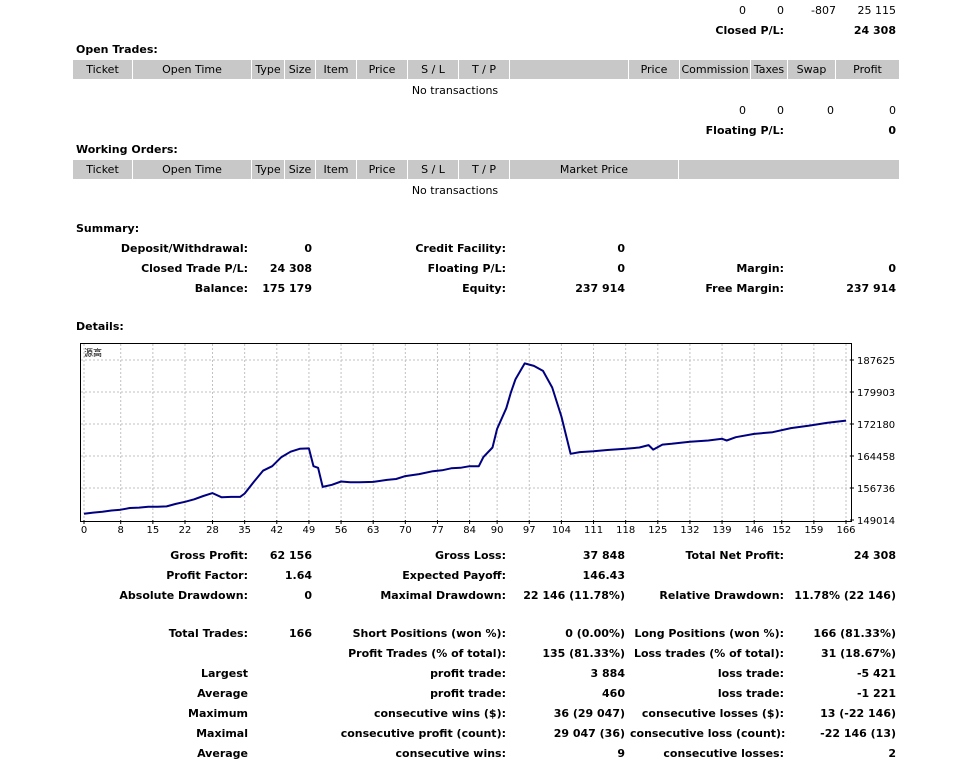  Describe the element at coordinates (621, 248) in the screenshot. I see `credit-value: 0` at that location.